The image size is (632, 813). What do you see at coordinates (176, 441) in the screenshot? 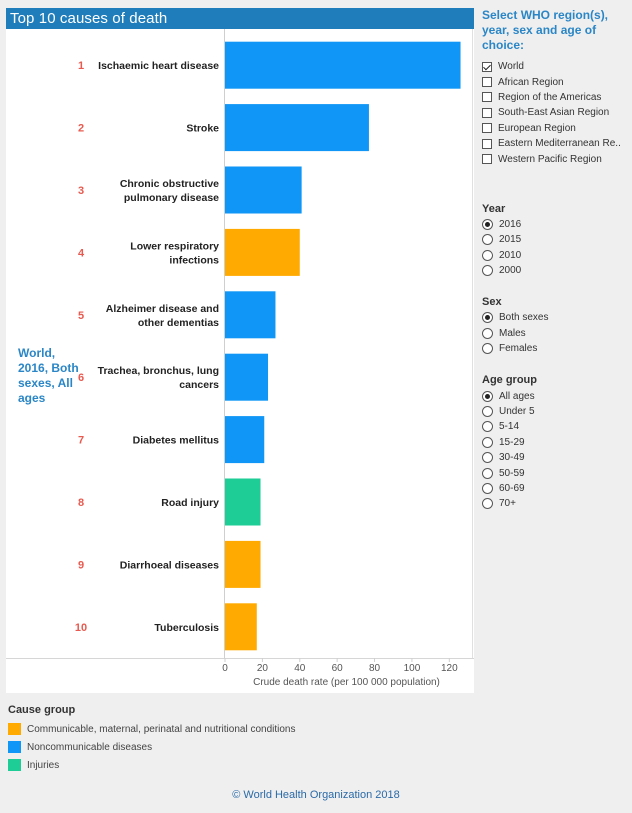
I see `category-label: Diabetes mellitus` at bounding box center [176, 441].